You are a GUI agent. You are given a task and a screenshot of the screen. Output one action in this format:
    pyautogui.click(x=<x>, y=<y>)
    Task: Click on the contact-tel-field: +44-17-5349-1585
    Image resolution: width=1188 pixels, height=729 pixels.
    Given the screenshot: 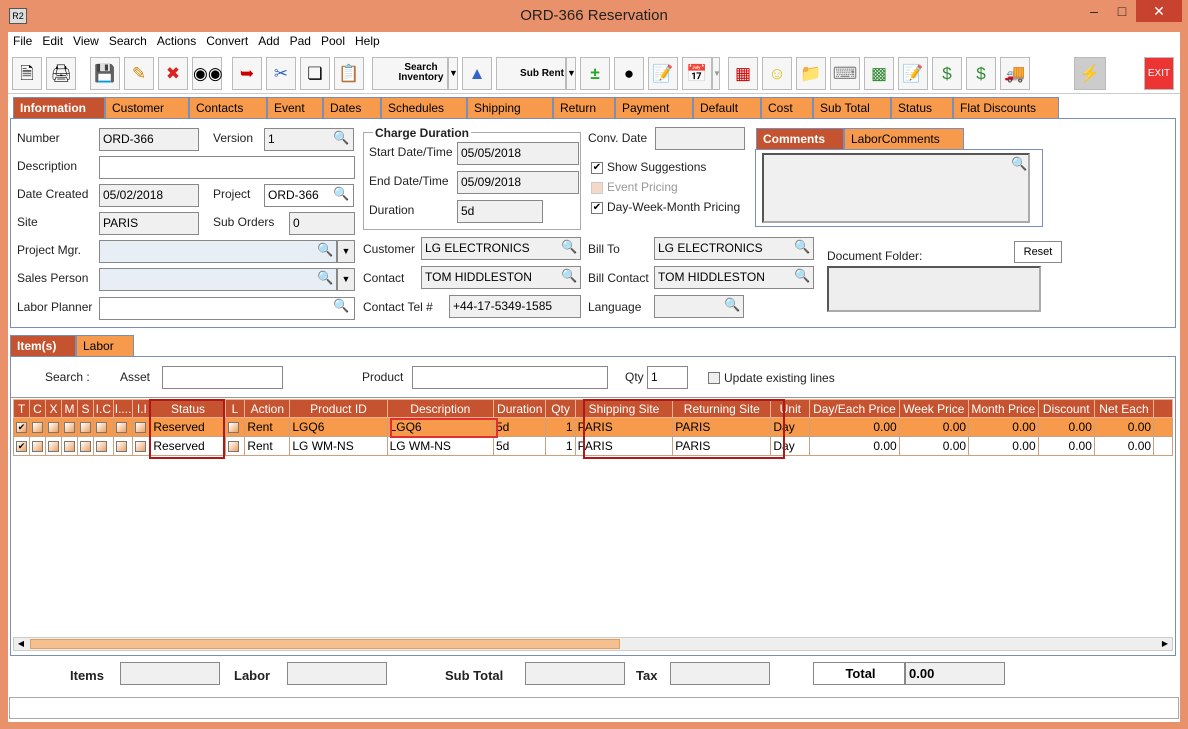 What is the action you would take?
    pyautogui.click(x=515, y=306)
    